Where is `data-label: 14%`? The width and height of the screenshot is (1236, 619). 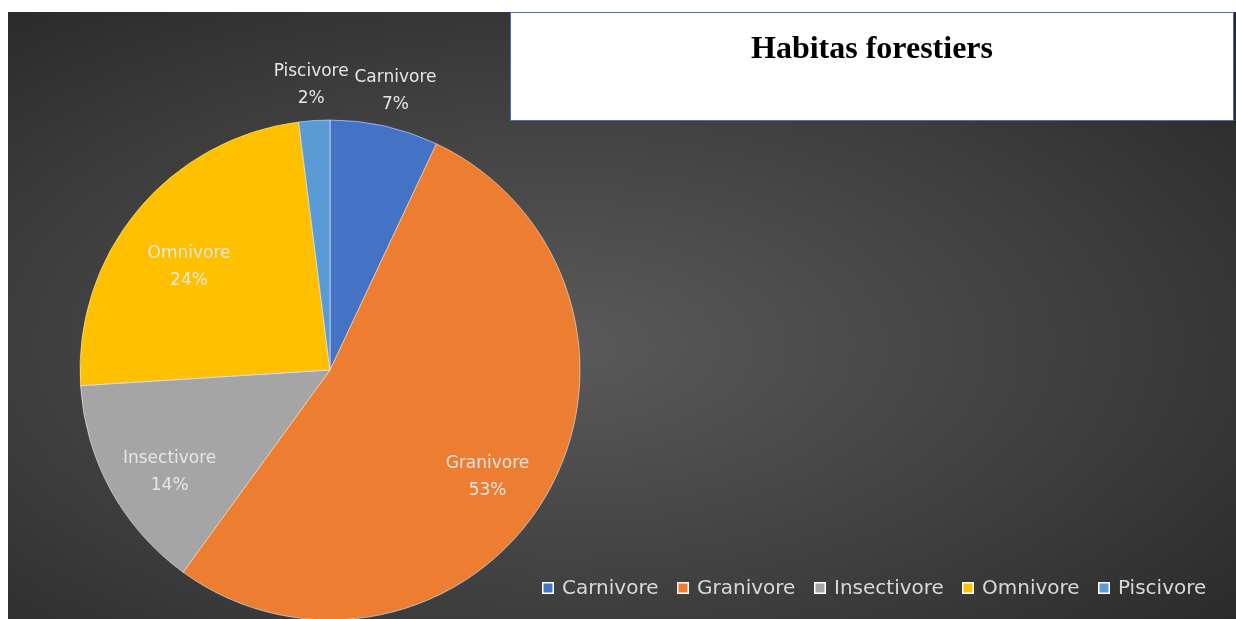 data-label: 14% is located at coordinates (169, 484).